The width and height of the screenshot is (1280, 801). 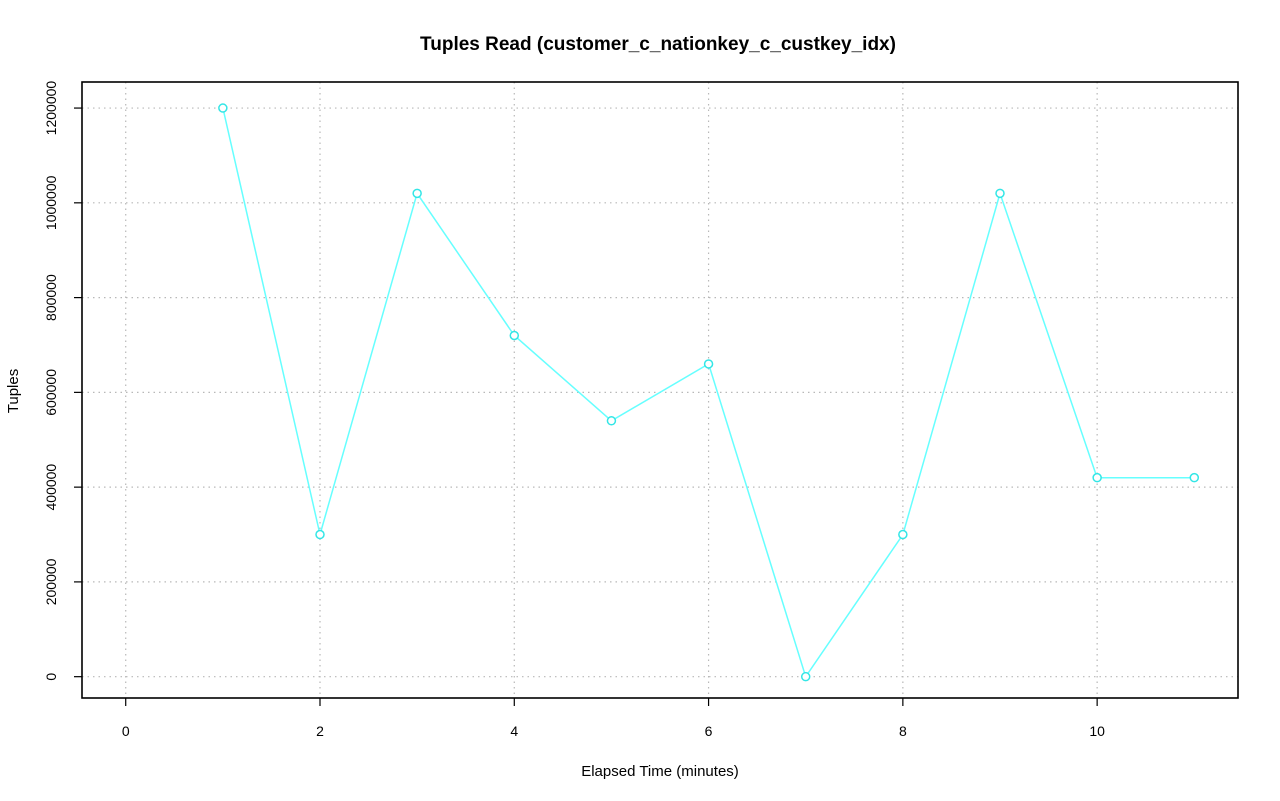 What do you see at coordinates (1097, 731) in the screenshot?
I see `x-tick-label: 10` at bounding box center [1097, 731].